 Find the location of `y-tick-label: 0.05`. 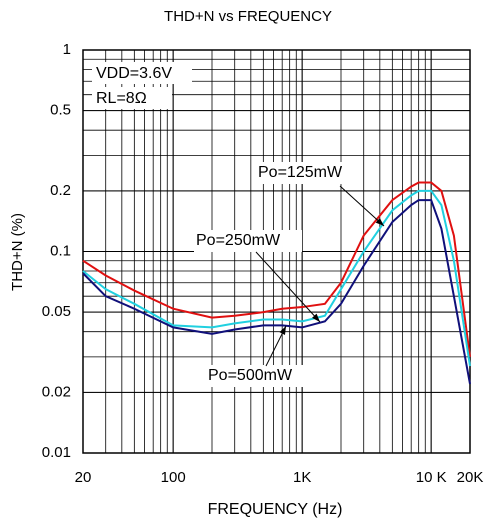

y-tick-label: 0.05 is located at coordinates (56, 311).